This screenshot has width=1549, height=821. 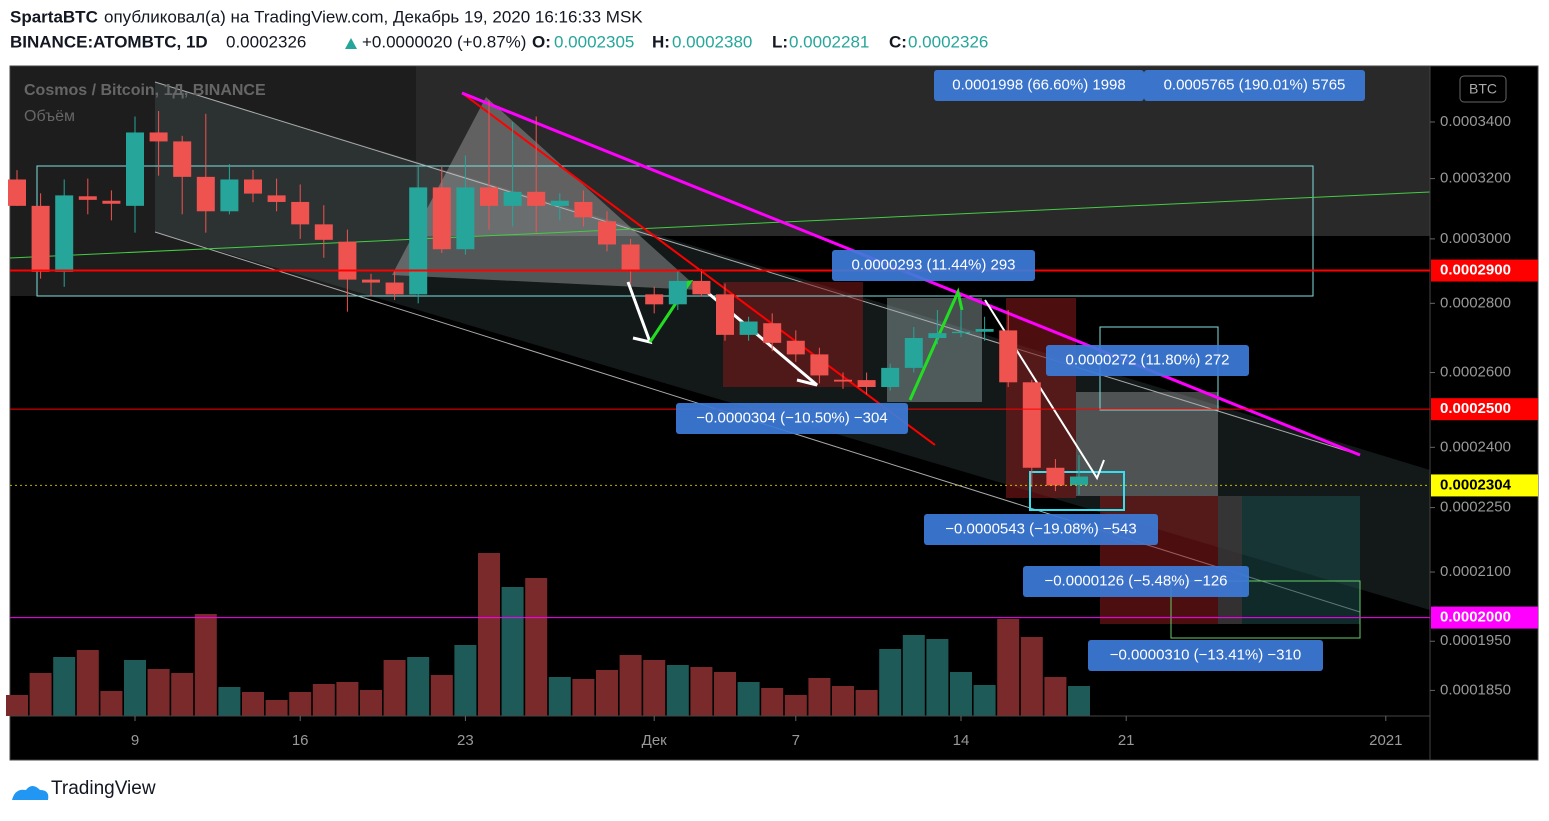 What do you see at coordinates (1475, 238) in the screenshot?
I see `y-tick-label: 0.0003000` at bounding box center [1475, 238].